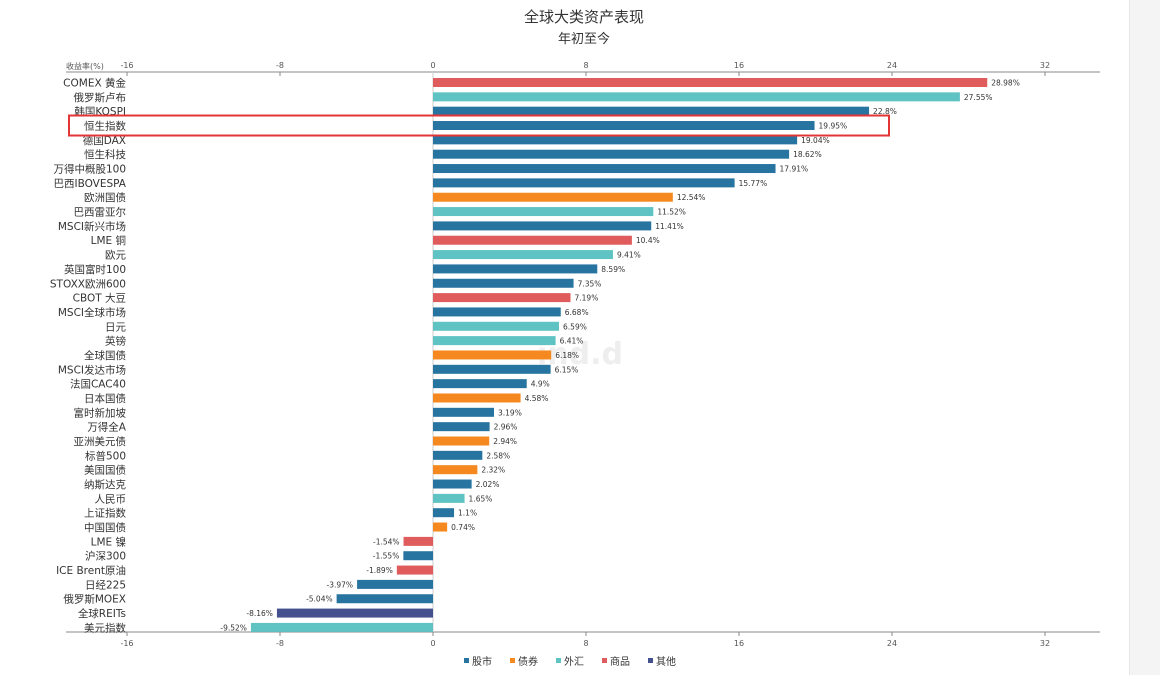  What do you see at coordinates (671, 212) in the screenshot?
I see `value-label: 11.52%` at bounding box center [671, 212].